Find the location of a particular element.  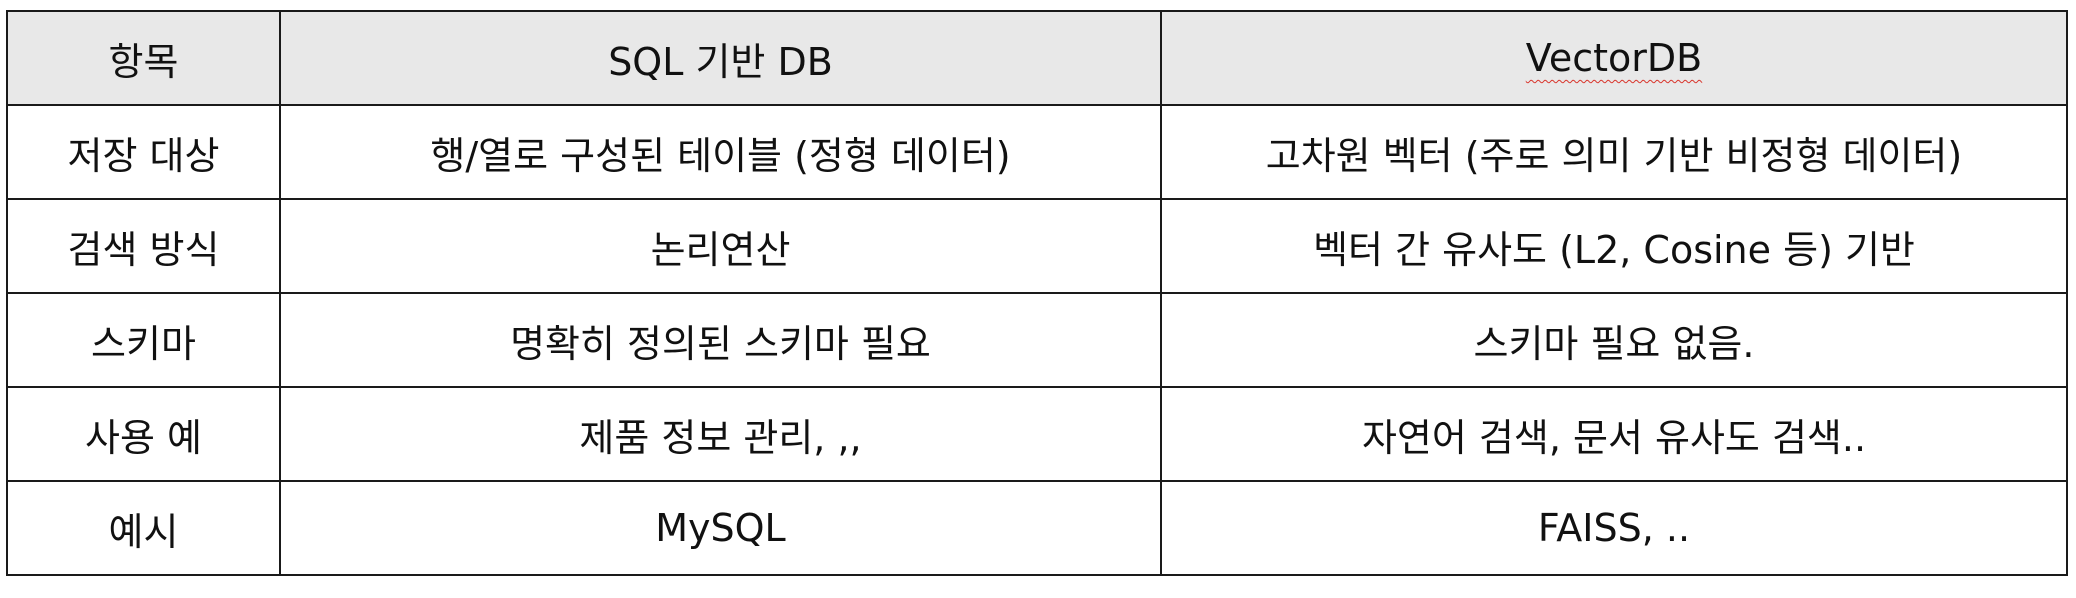

cell-vector-schema: 스키마 필요 없음. is located at coordinates (1614, 340).